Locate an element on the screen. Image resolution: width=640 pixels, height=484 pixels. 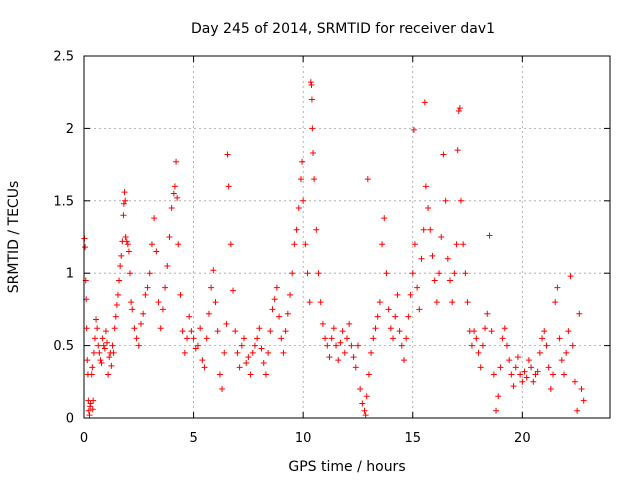
x-tick-label: 15 is located at coordinates (412, 438).